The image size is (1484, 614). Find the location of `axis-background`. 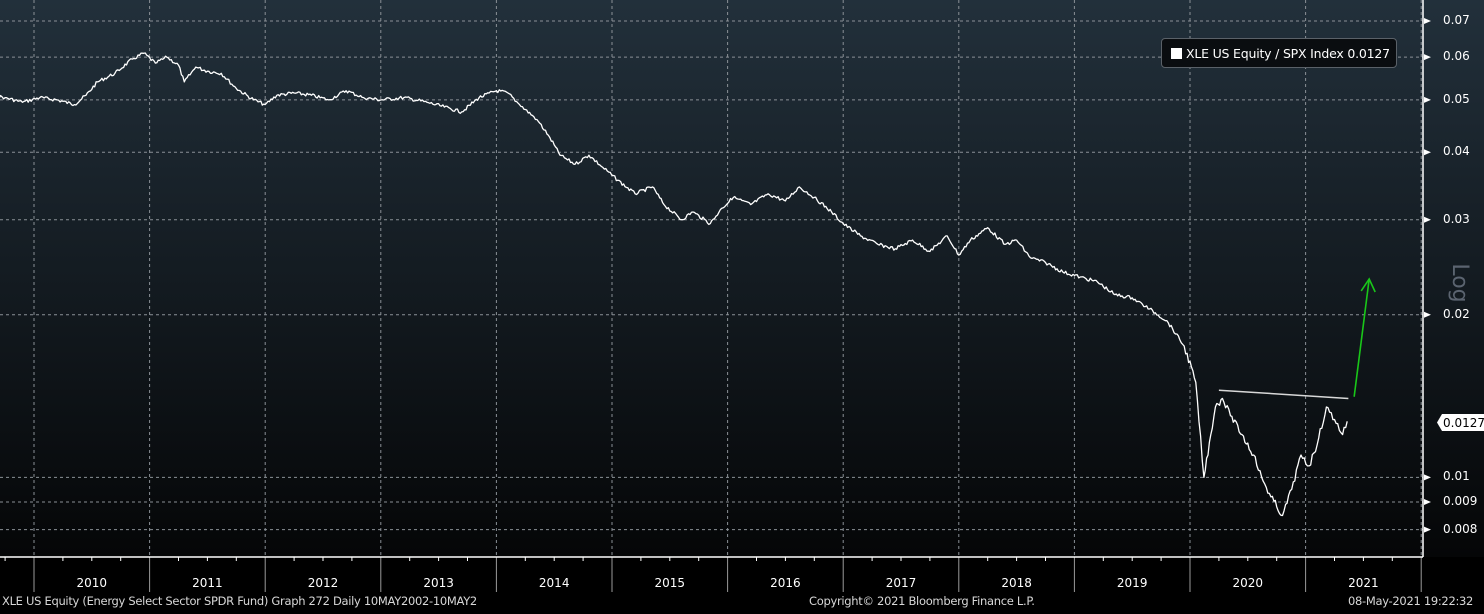

axis-background is located at coordinates (1453, 278).